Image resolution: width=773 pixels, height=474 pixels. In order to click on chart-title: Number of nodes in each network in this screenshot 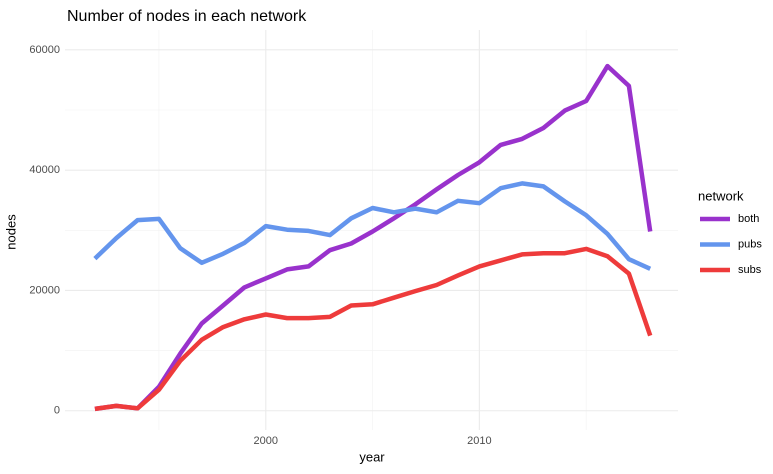, I will do `click(187, 16)`.